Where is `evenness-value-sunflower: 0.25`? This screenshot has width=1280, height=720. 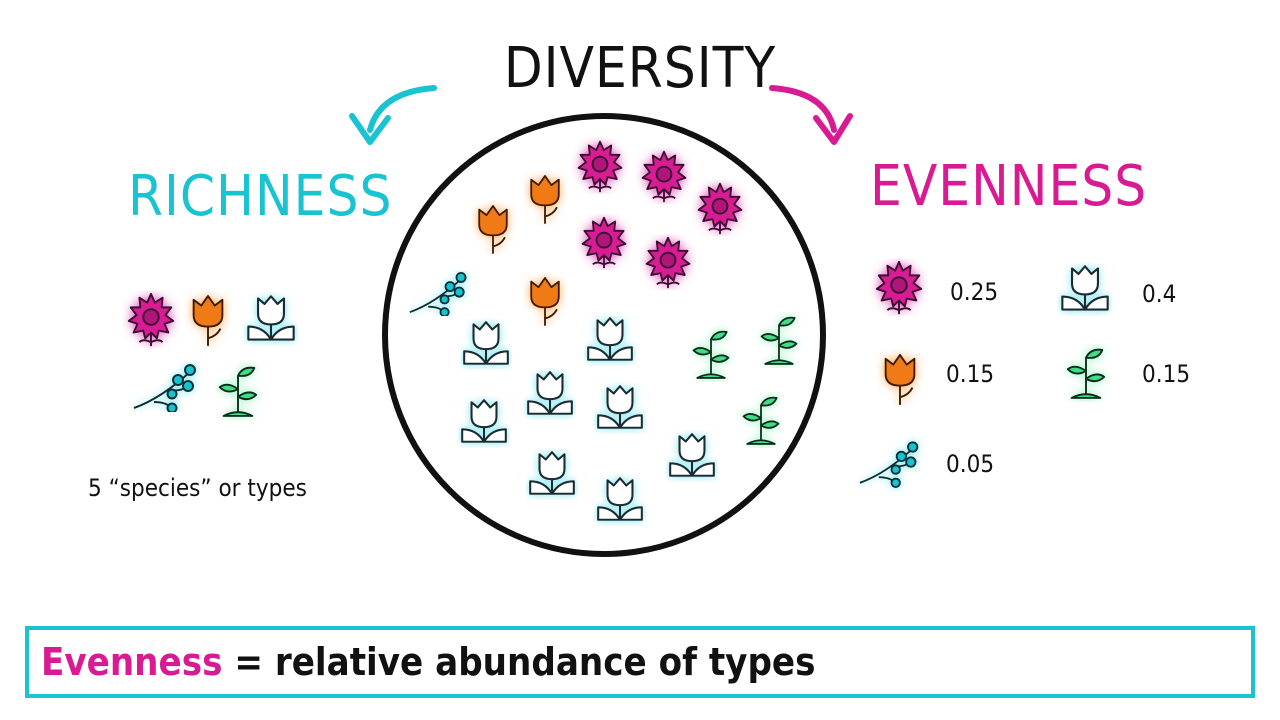 evenness-value-sunflower: 0.25 is located at coordinates (974, 292).